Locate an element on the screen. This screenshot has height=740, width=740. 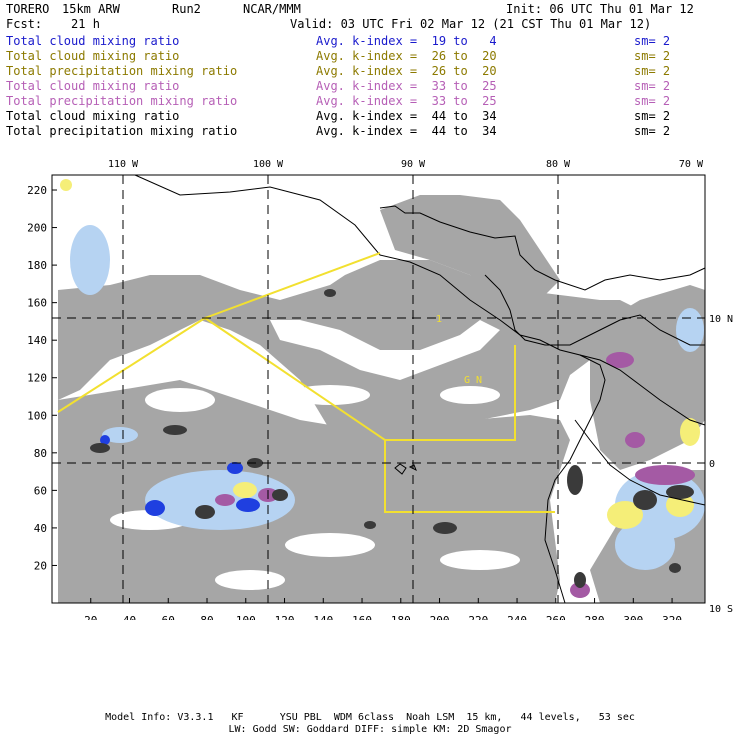
y-tick-label: 180 is located at coordinates (37, 265).